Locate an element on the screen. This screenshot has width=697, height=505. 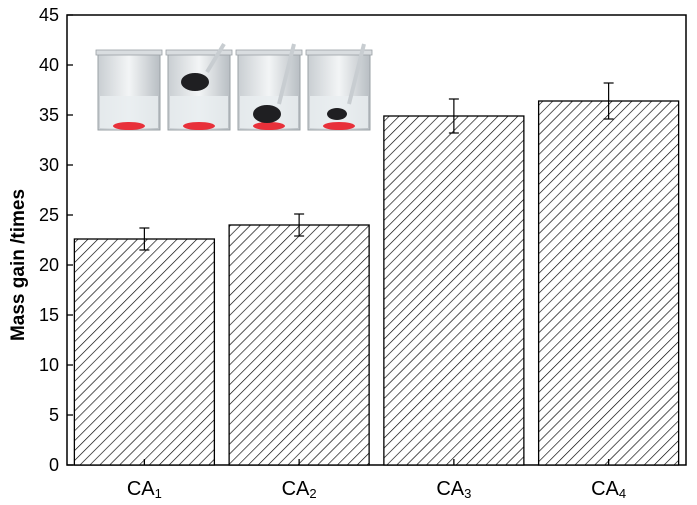
x-tick-label: CA2 is located at coordinates (299, 489).